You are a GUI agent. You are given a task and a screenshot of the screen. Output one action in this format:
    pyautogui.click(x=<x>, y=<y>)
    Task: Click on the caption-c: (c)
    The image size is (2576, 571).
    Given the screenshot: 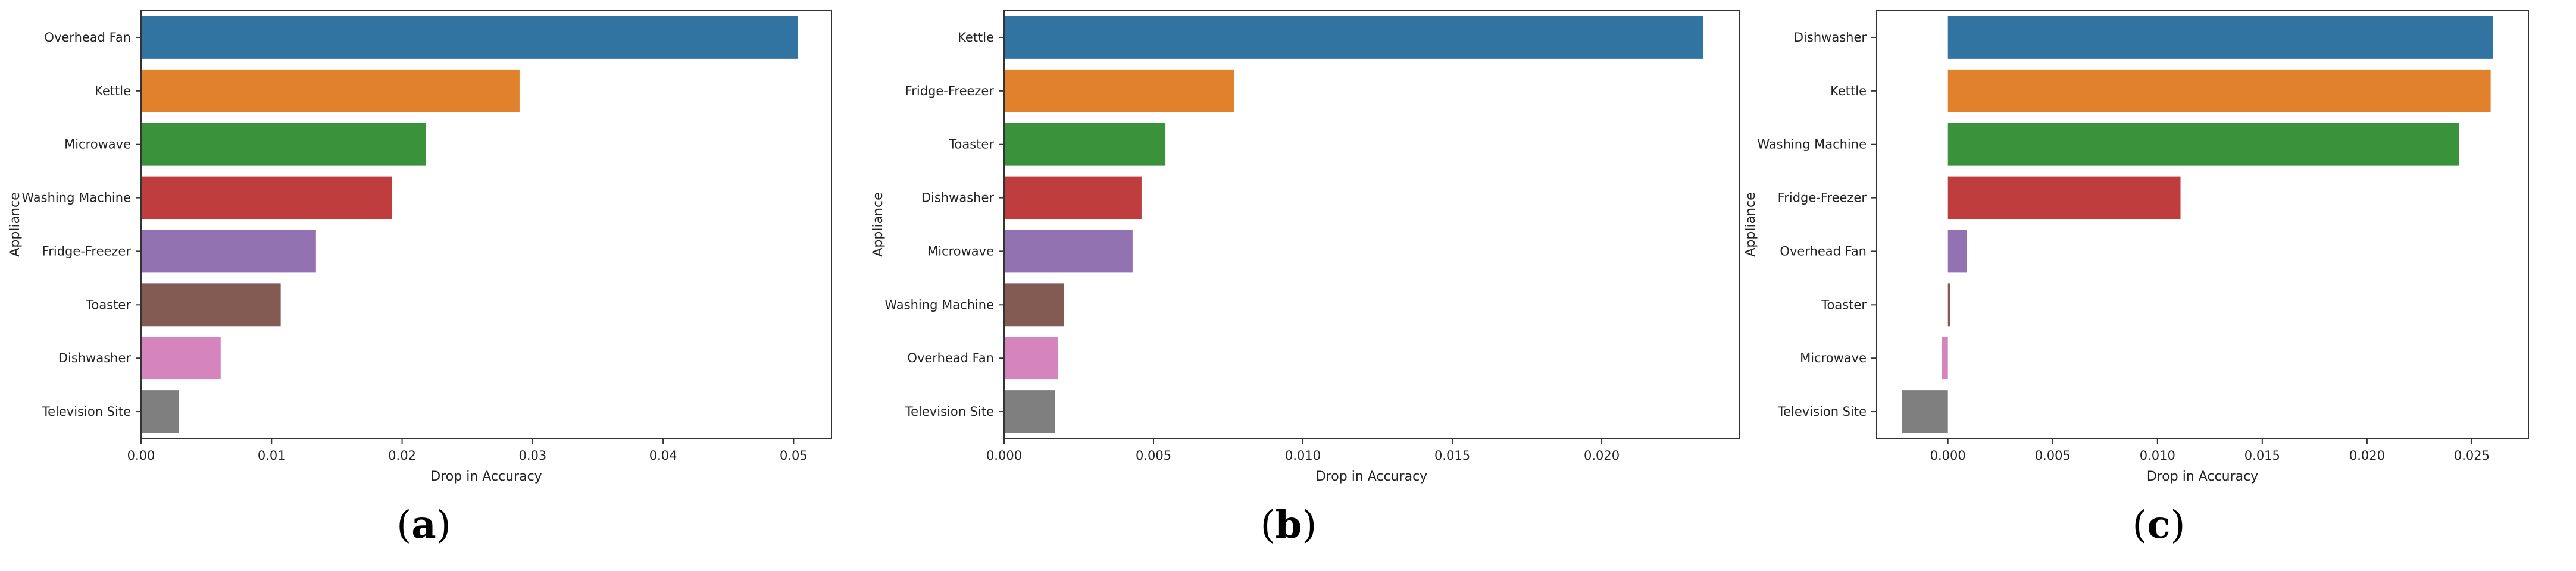 What is the action you would take?
    pyautogui.click(x=2159, y=525)
    